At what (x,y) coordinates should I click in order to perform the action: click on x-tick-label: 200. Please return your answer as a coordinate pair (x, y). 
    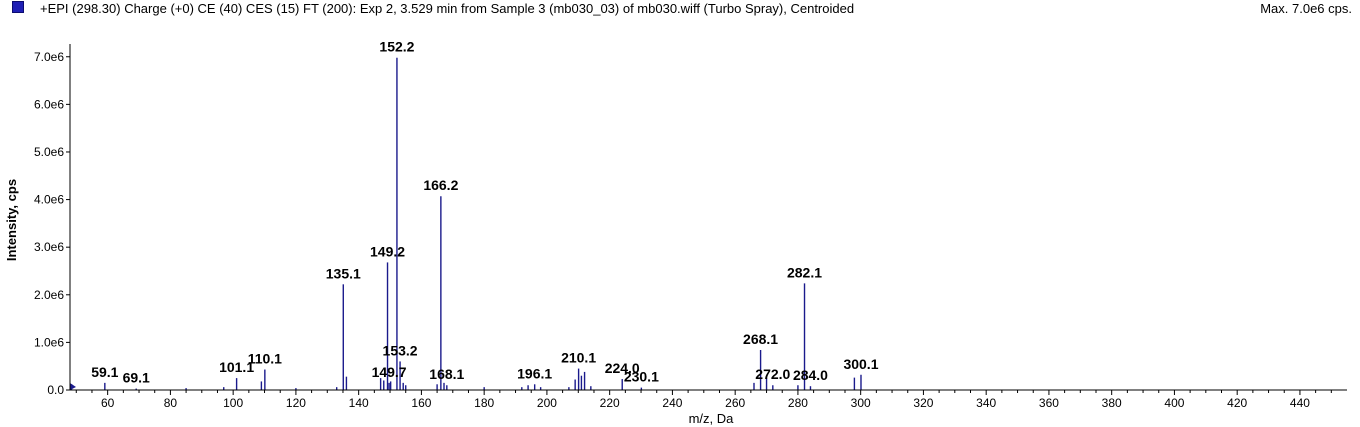
    Looking at the image, I should click on (547, 403).